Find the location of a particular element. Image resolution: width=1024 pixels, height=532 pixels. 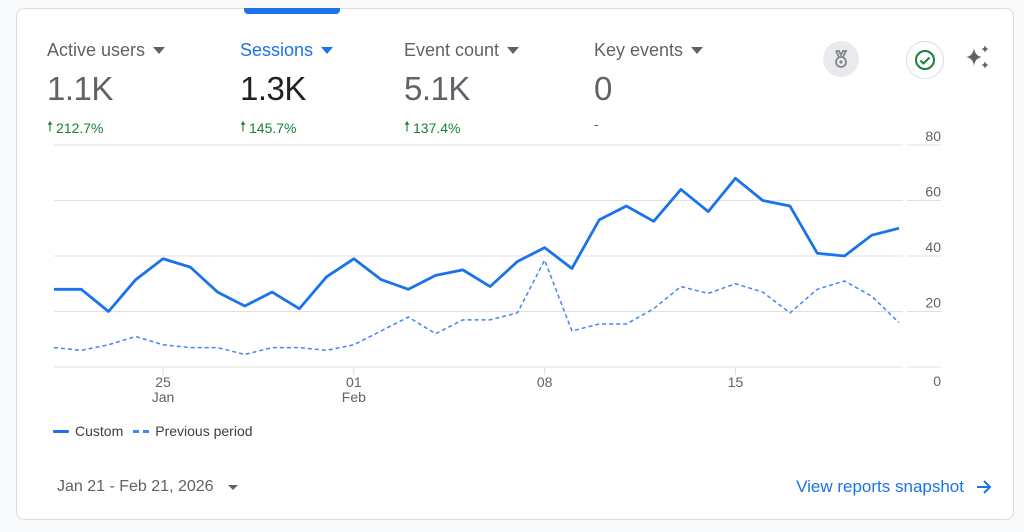

metric-label: Event count is located at coordinates (462, 50).